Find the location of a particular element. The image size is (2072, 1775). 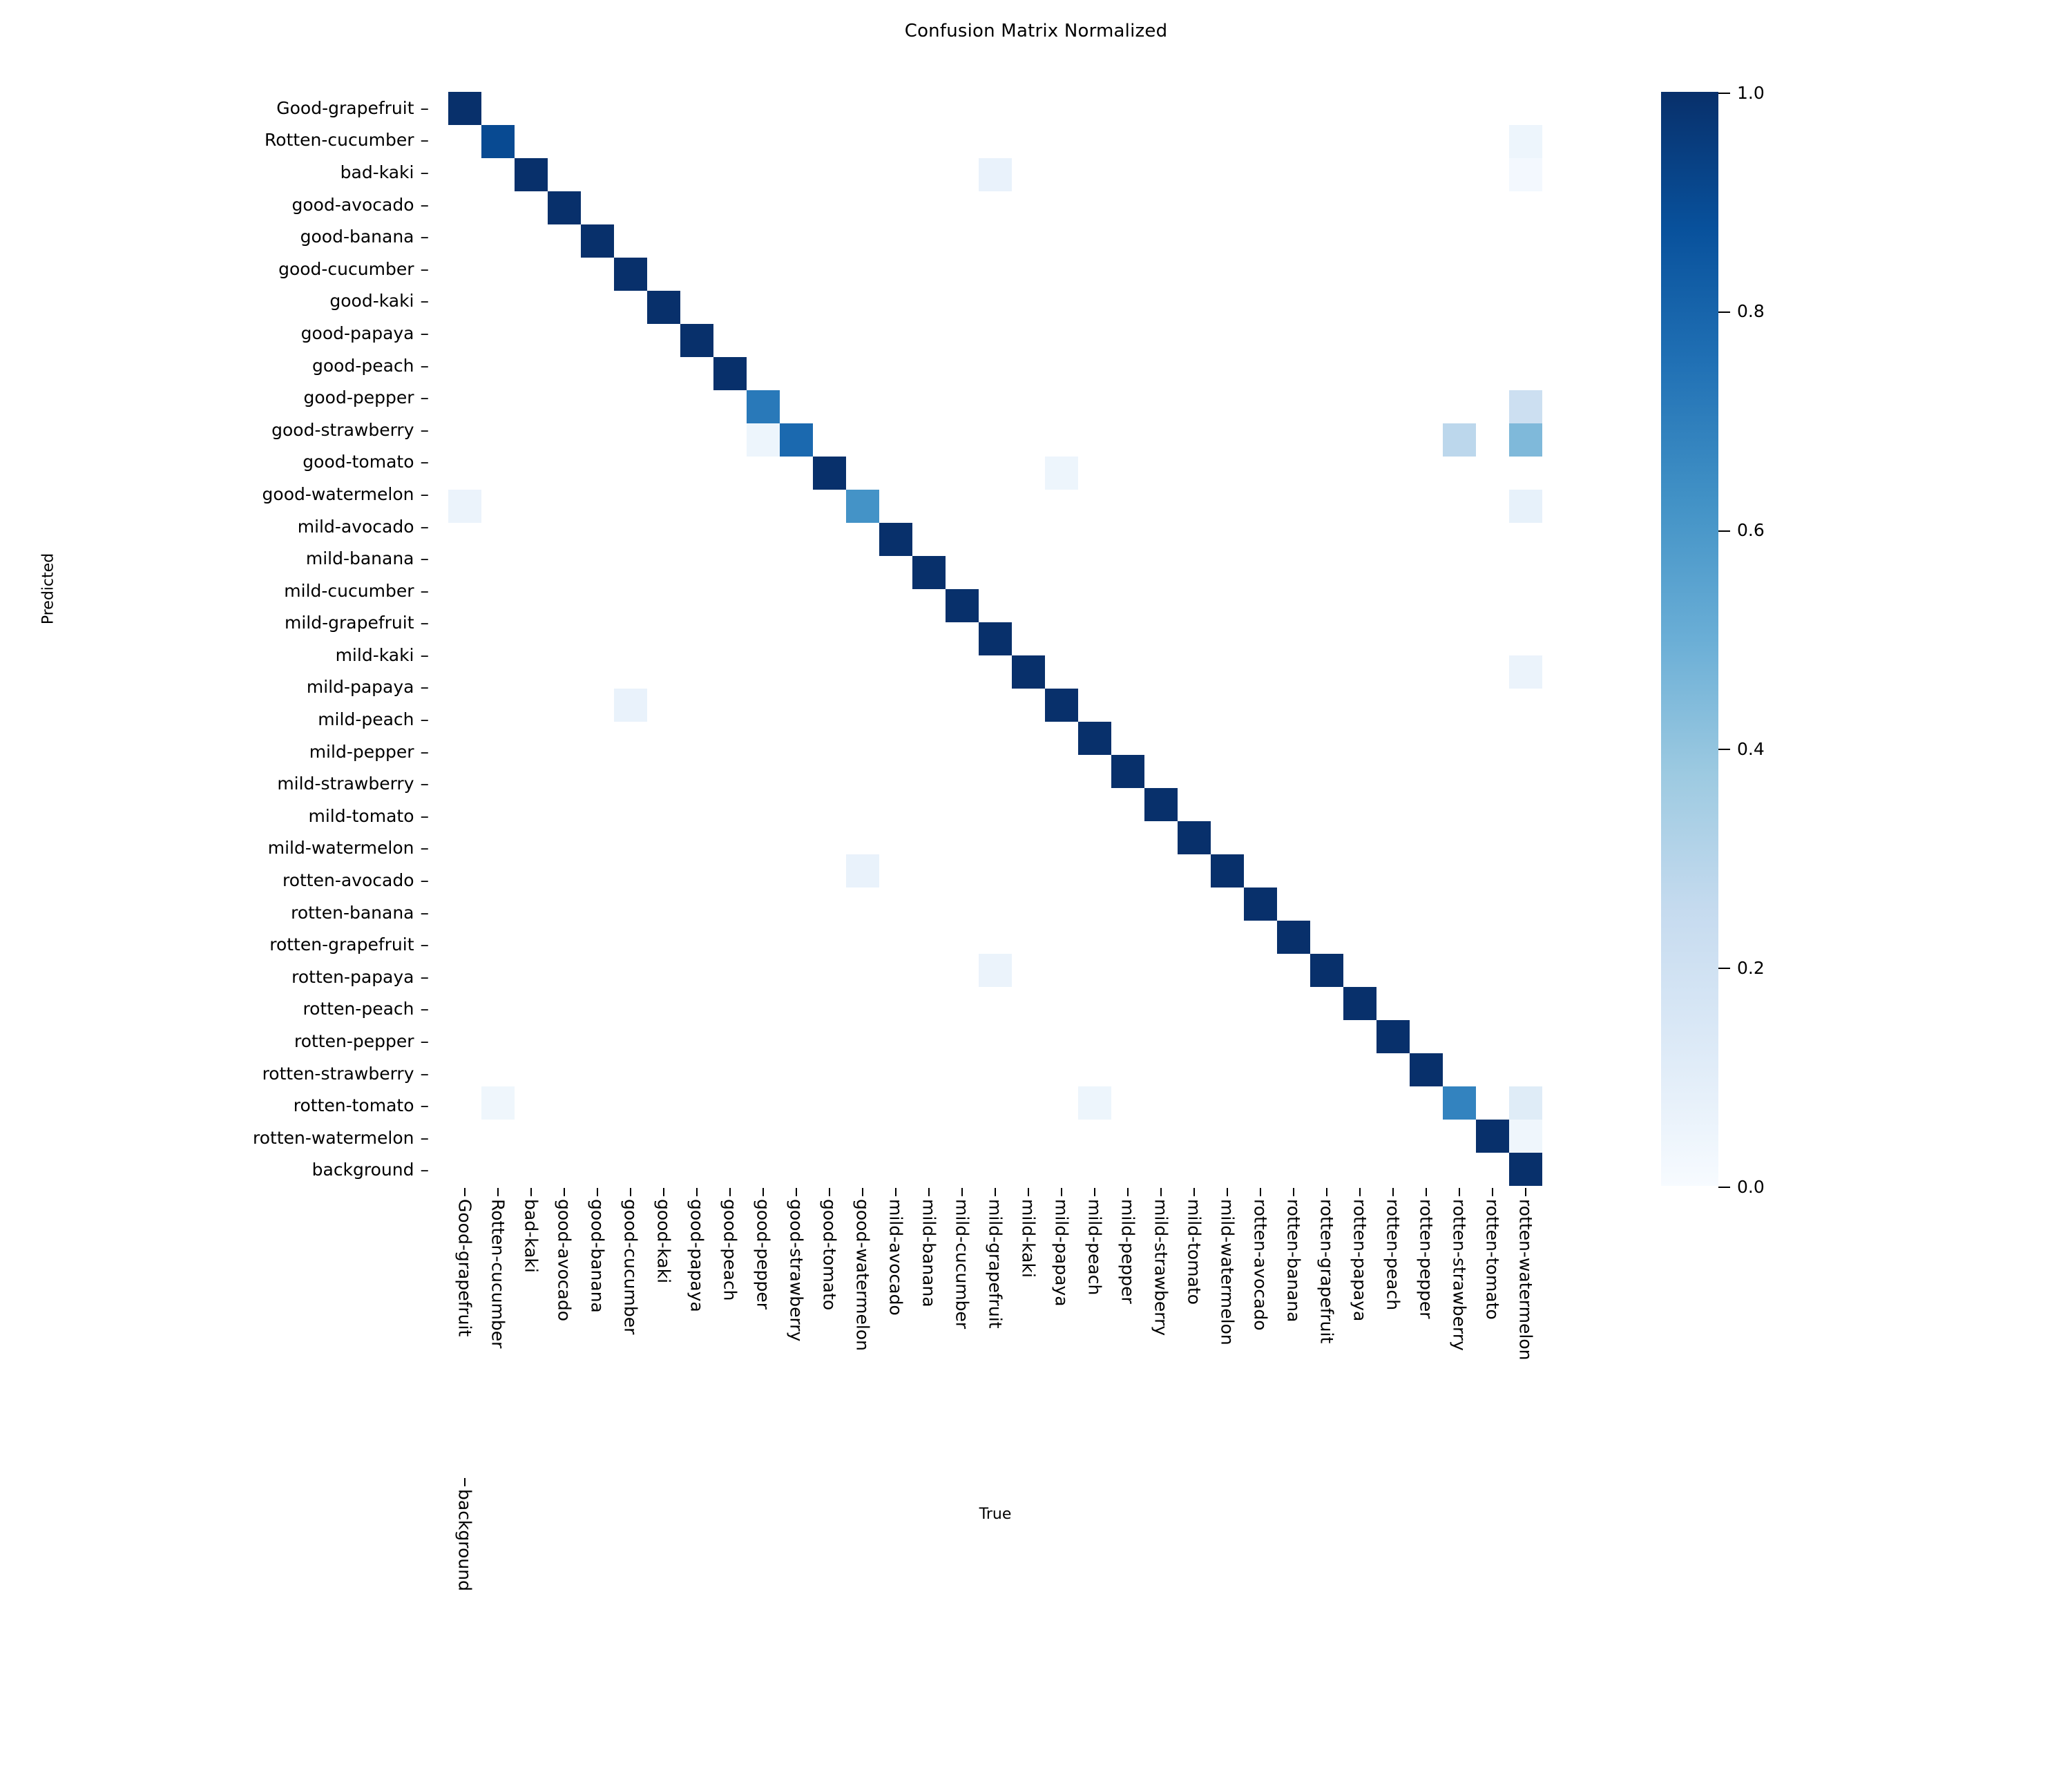

x-tick-label: background is located at coordinates (464, 1626).